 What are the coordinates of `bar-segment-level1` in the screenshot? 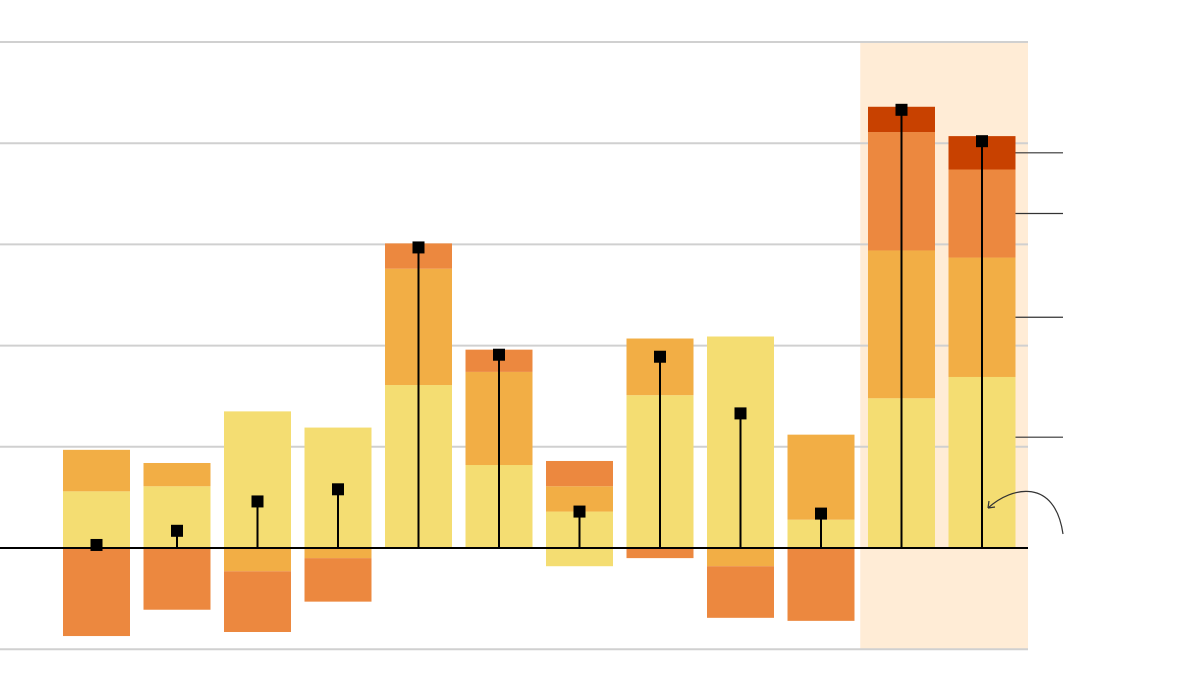 It's located at (96, 519).